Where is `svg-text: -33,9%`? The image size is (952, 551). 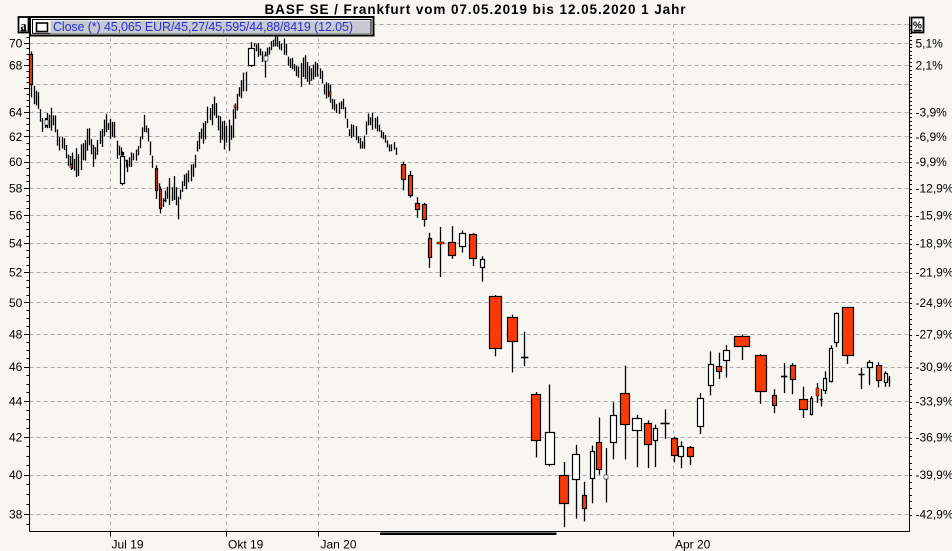
svg-text: -33,9% is located at coordinates (934, 402).